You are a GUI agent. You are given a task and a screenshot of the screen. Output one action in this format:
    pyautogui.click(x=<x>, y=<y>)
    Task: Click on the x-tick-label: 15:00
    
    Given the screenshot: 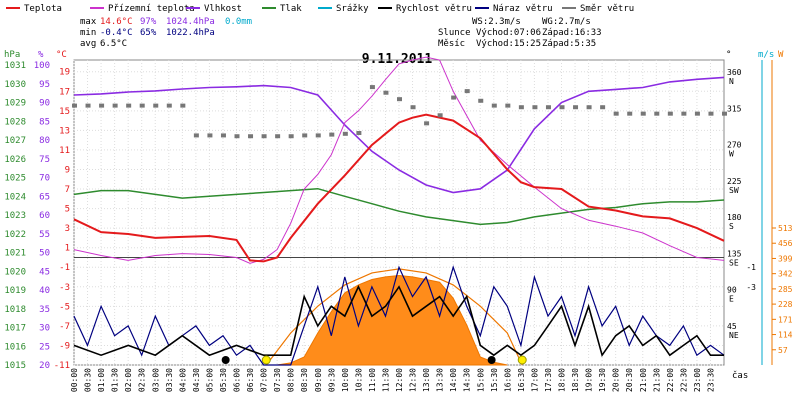 What is the action you would take?
    pyautogui.click(x=480, y=380)
    